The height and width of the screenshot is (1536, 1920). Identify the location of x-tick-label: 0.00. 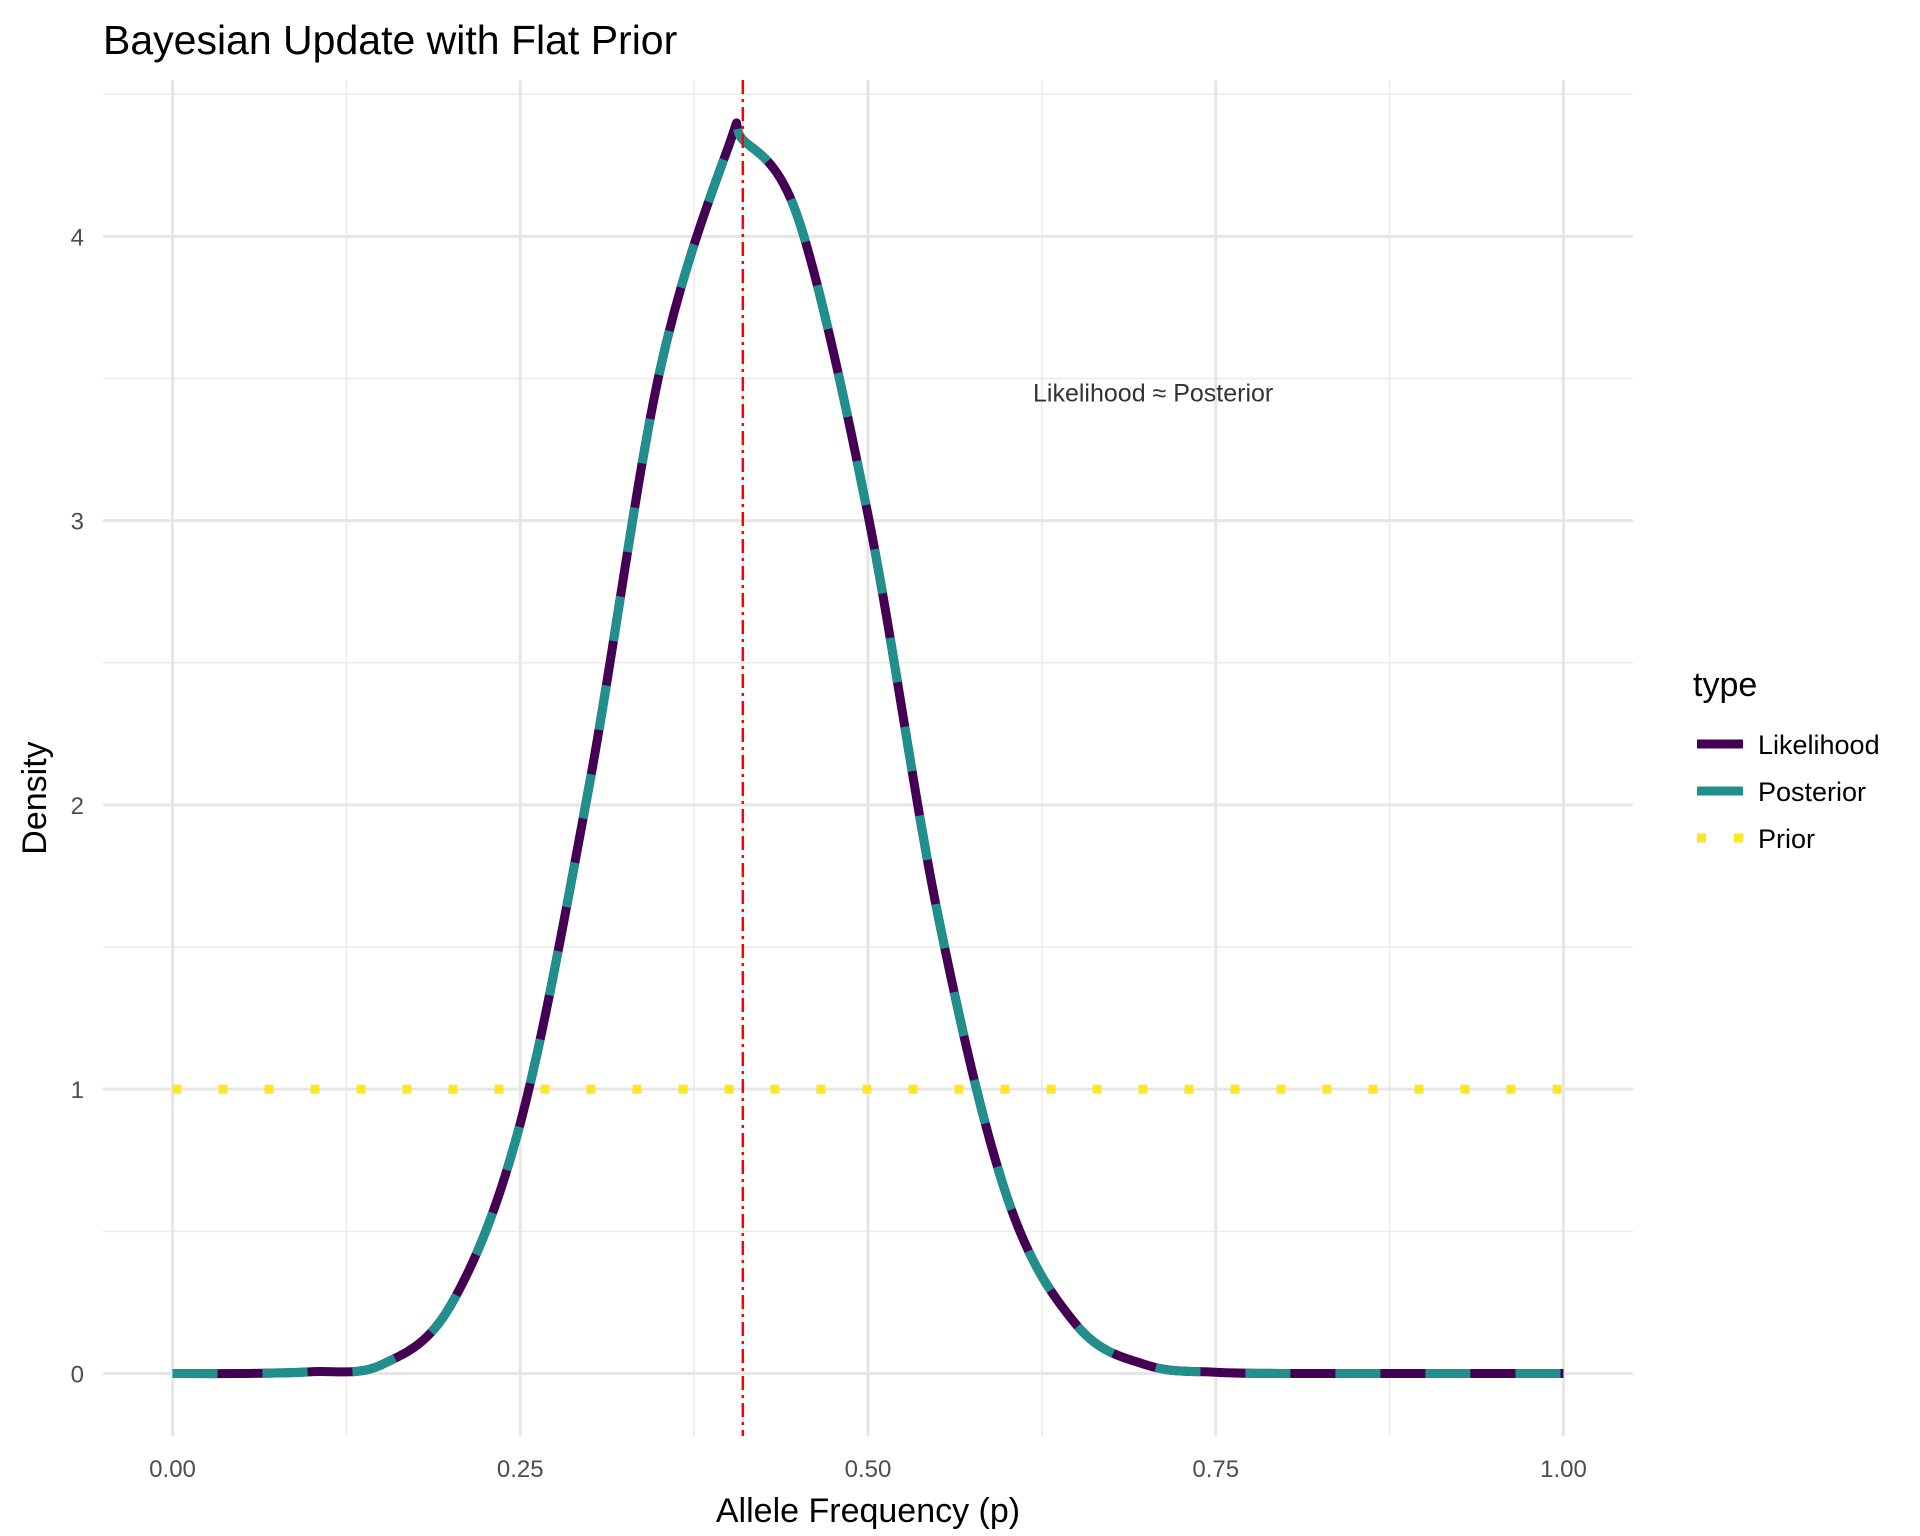
(172, 1469).